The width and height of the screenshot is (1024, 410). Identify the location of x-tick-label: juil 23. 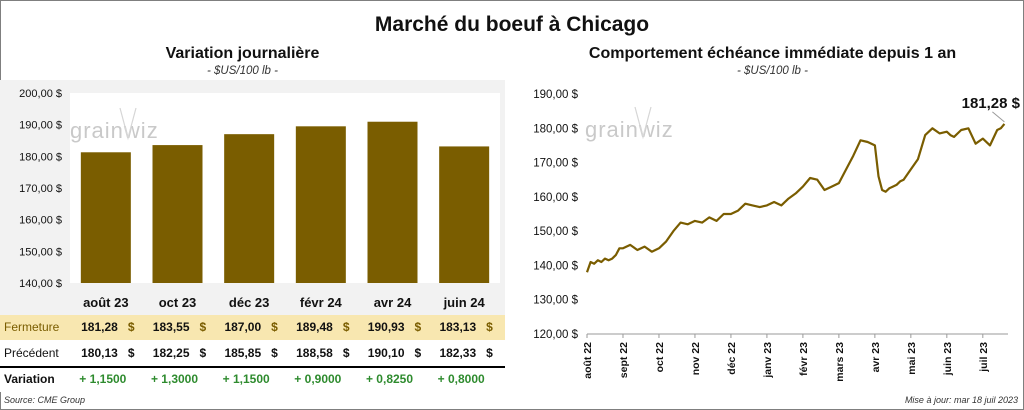
(984, 357).